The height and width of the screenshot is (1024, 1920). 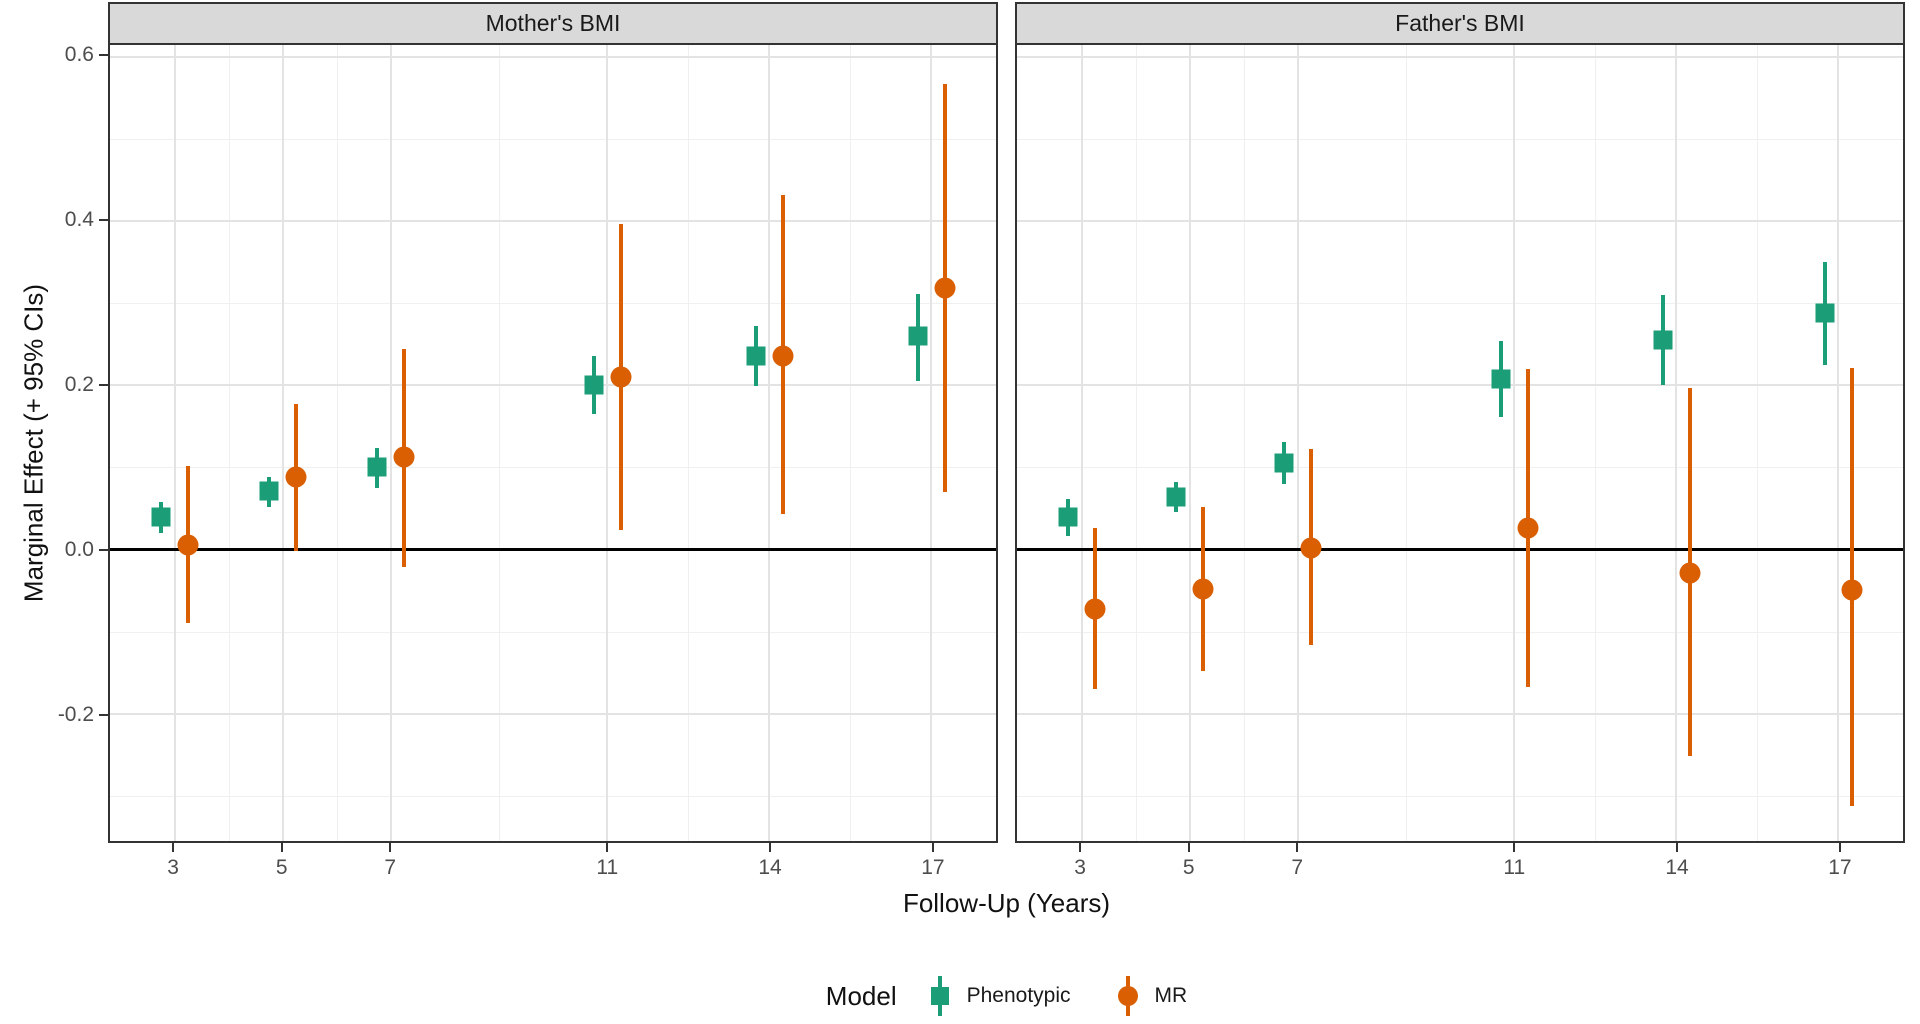 What do you see at coordinates (1018, 995) in the screenshot?
I see `legend-label-phenotypic: Phenotypic` at bounding box center [1018, 995].